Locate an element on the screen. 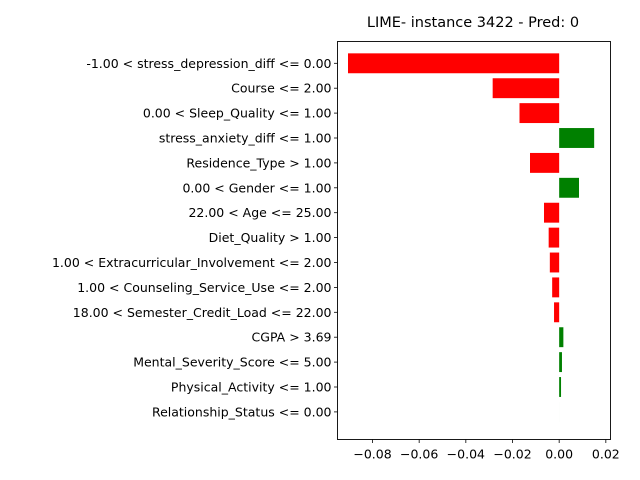  x-axis: −0.08 −0.06 −0.04 −0.02 0.00 0.02 is located at coordinates (486, 450).